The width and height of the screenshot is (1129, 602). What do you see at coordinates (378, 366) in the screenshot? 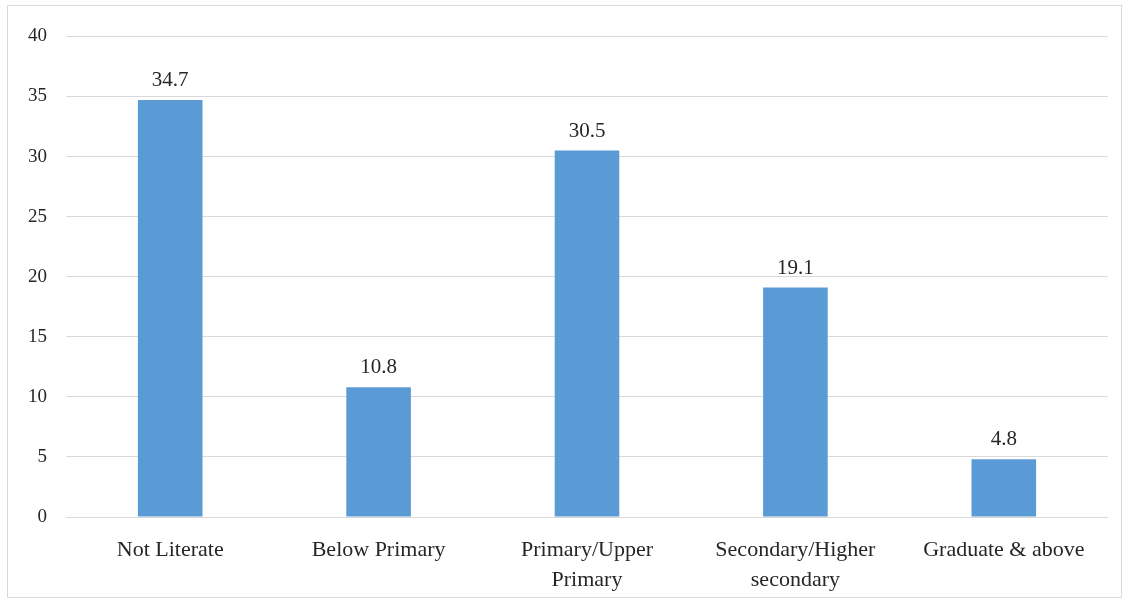
I see `data-label: 10.8` at bounding box center [378, 366].